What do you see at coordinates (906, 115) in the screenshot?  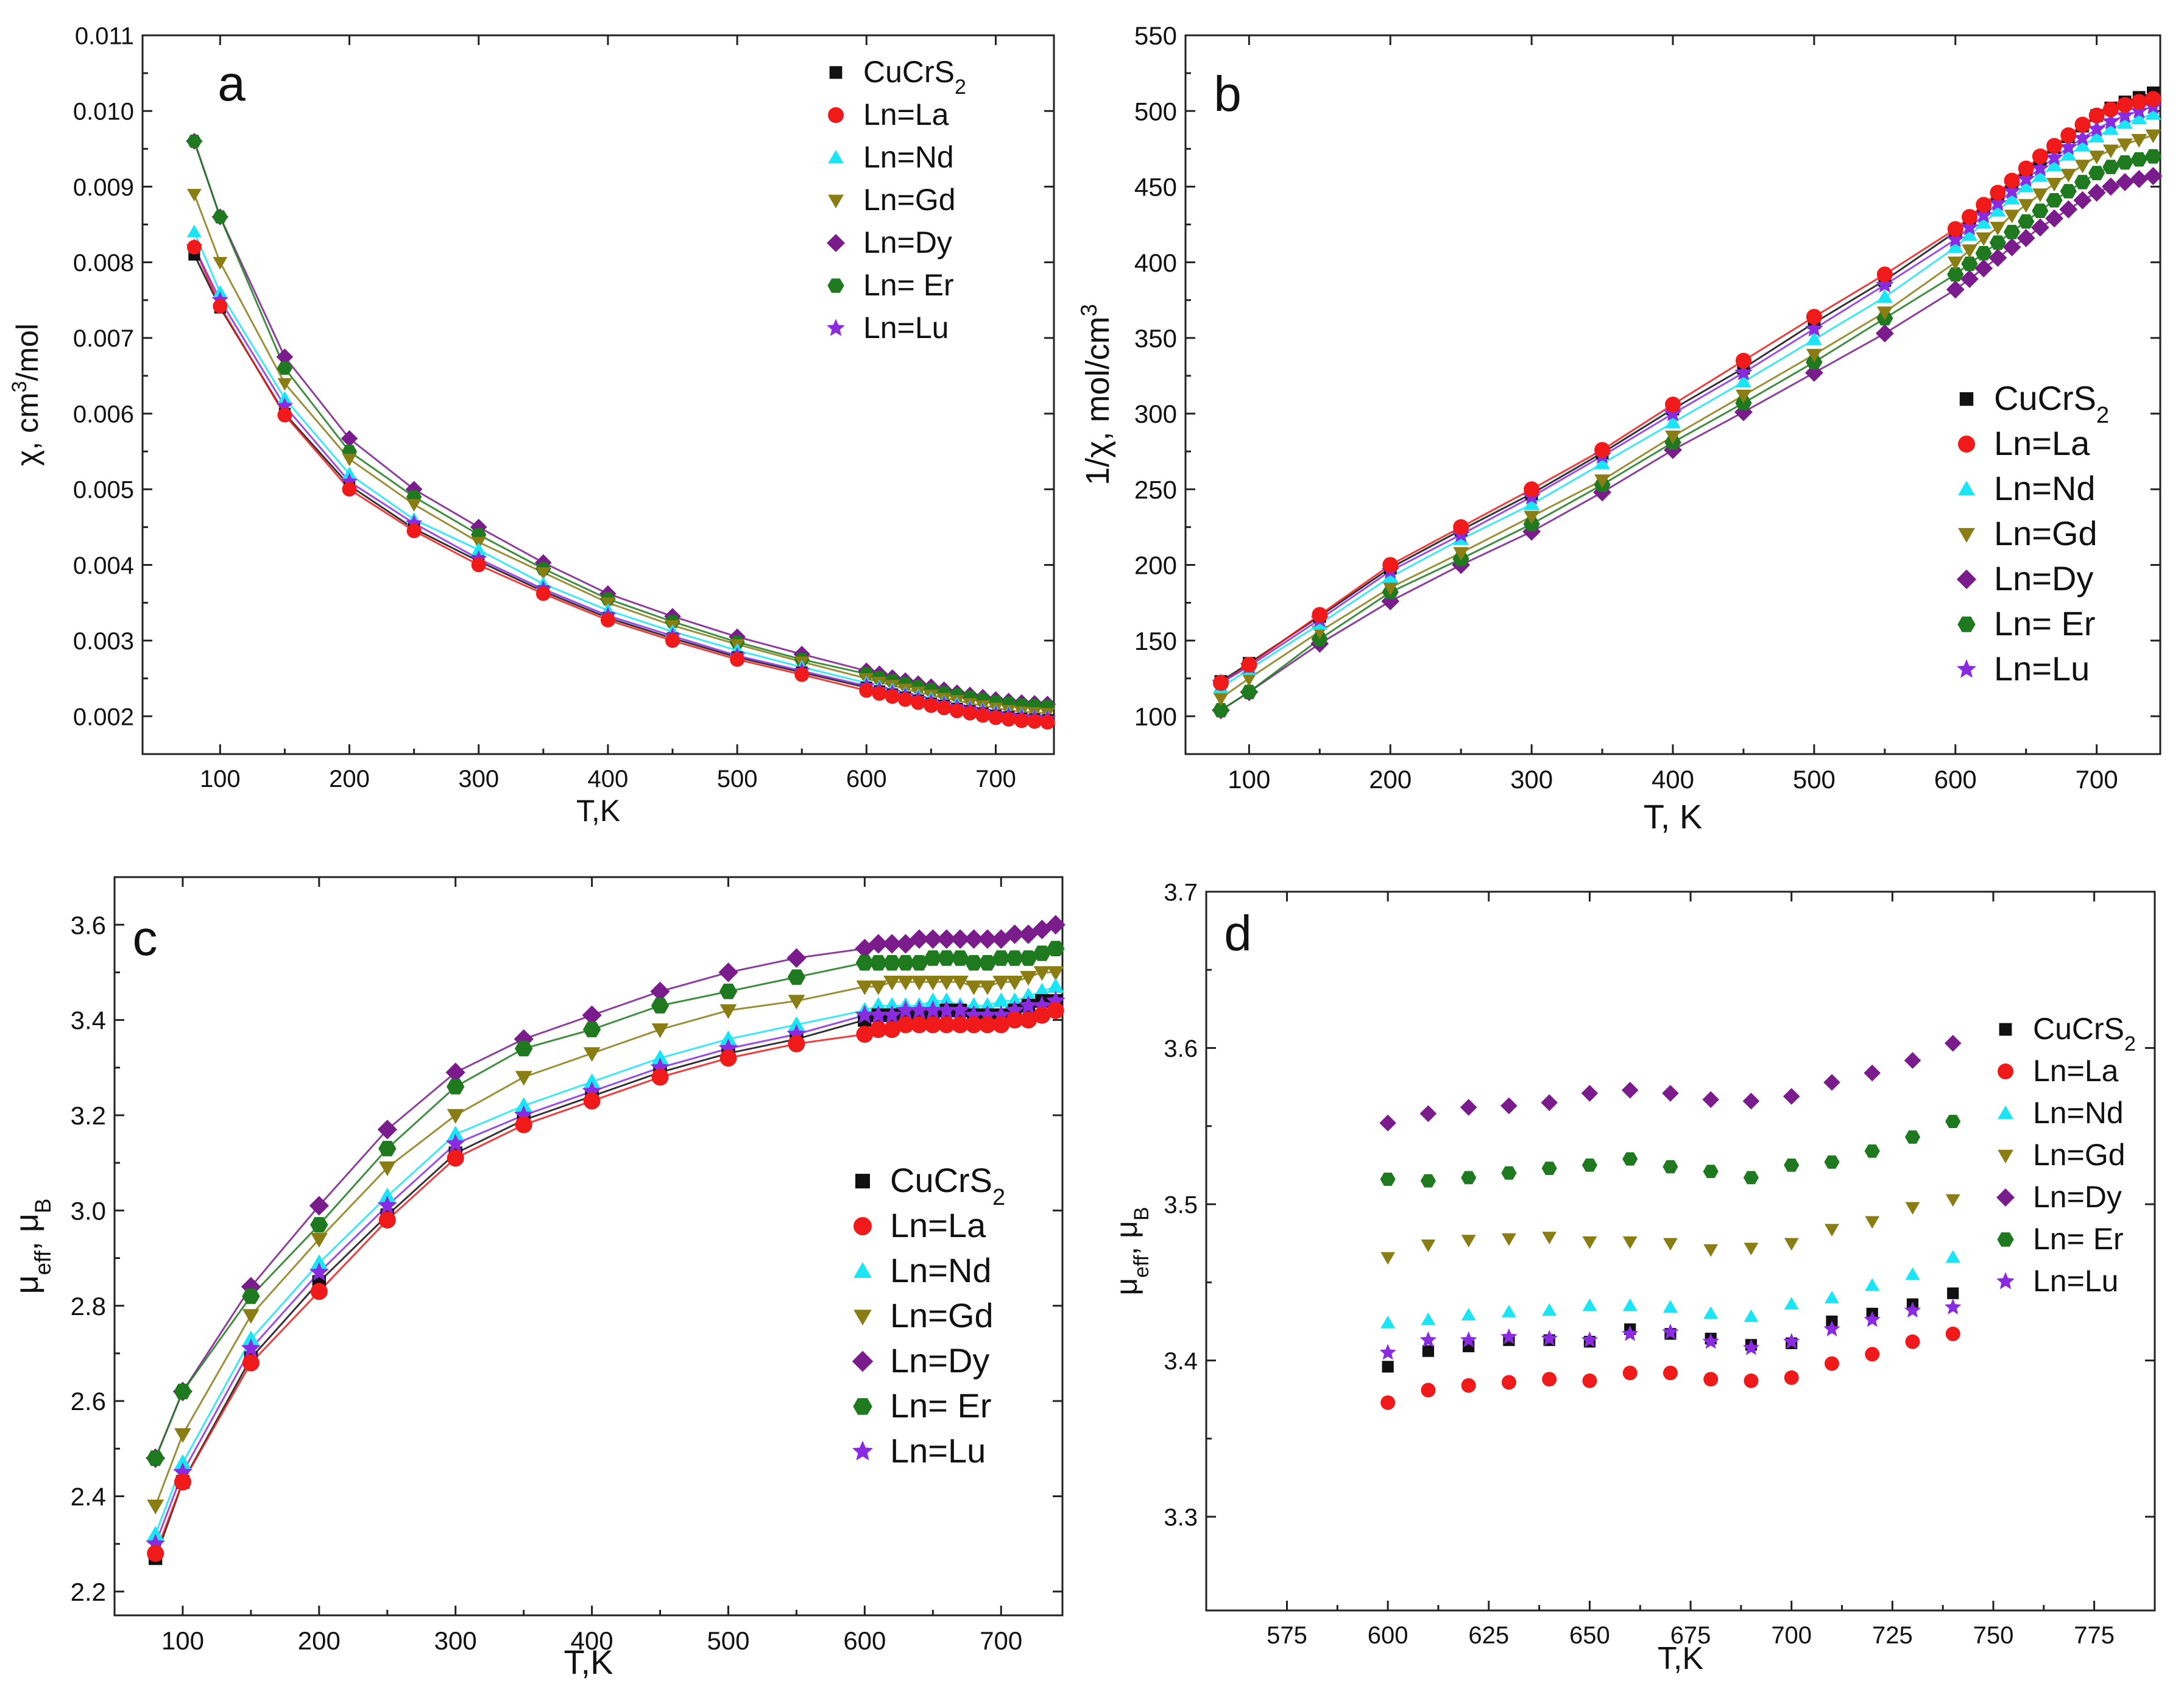 I see `legend-entry: Ln=La` at bounding box center [906, 115].